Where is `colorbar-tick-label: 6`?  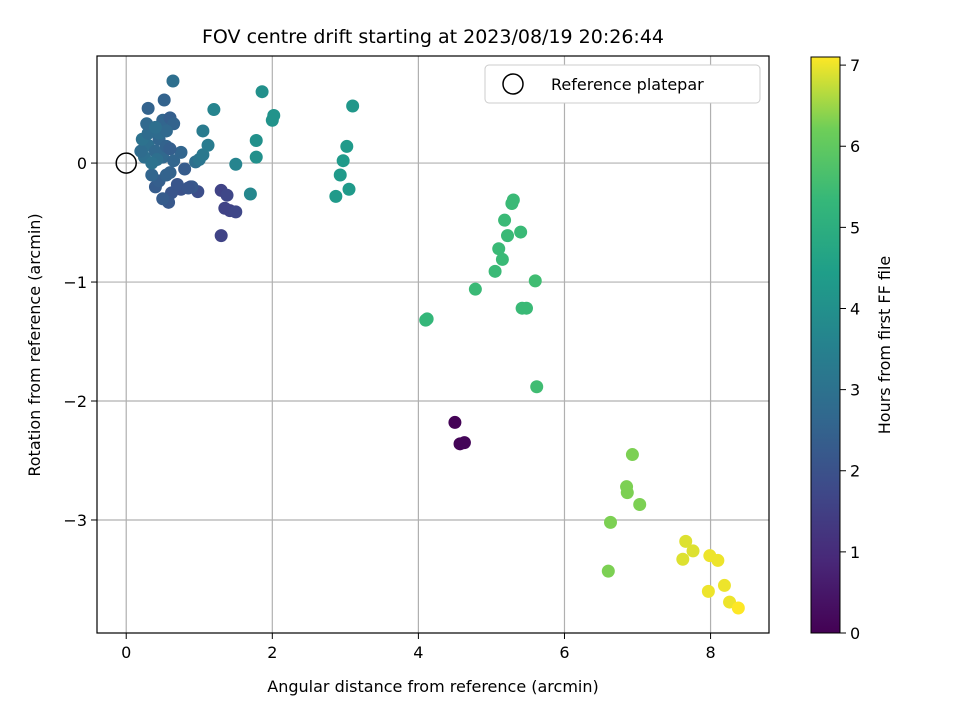
colorbar-tick-label: 6 is located at coordinates (855, 146).